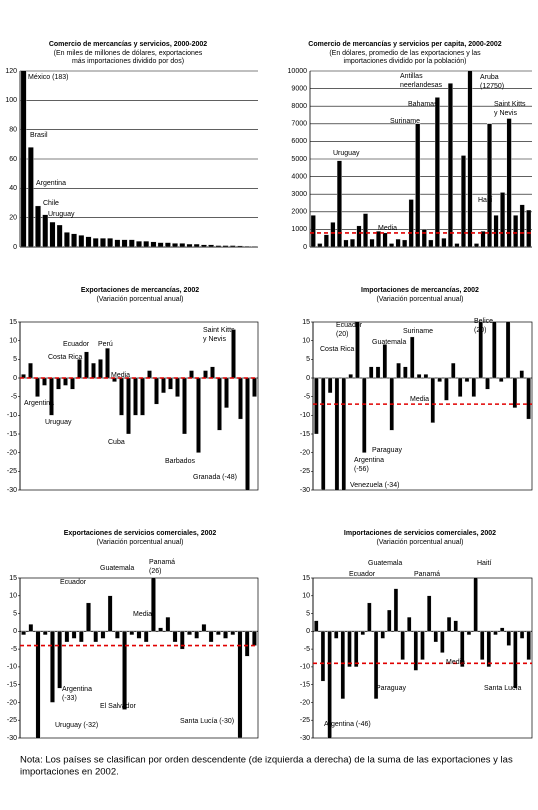  Describe the element at coordinates (69, 772) in the screenshot. I see `note: importaciones en 2002.` at that location.